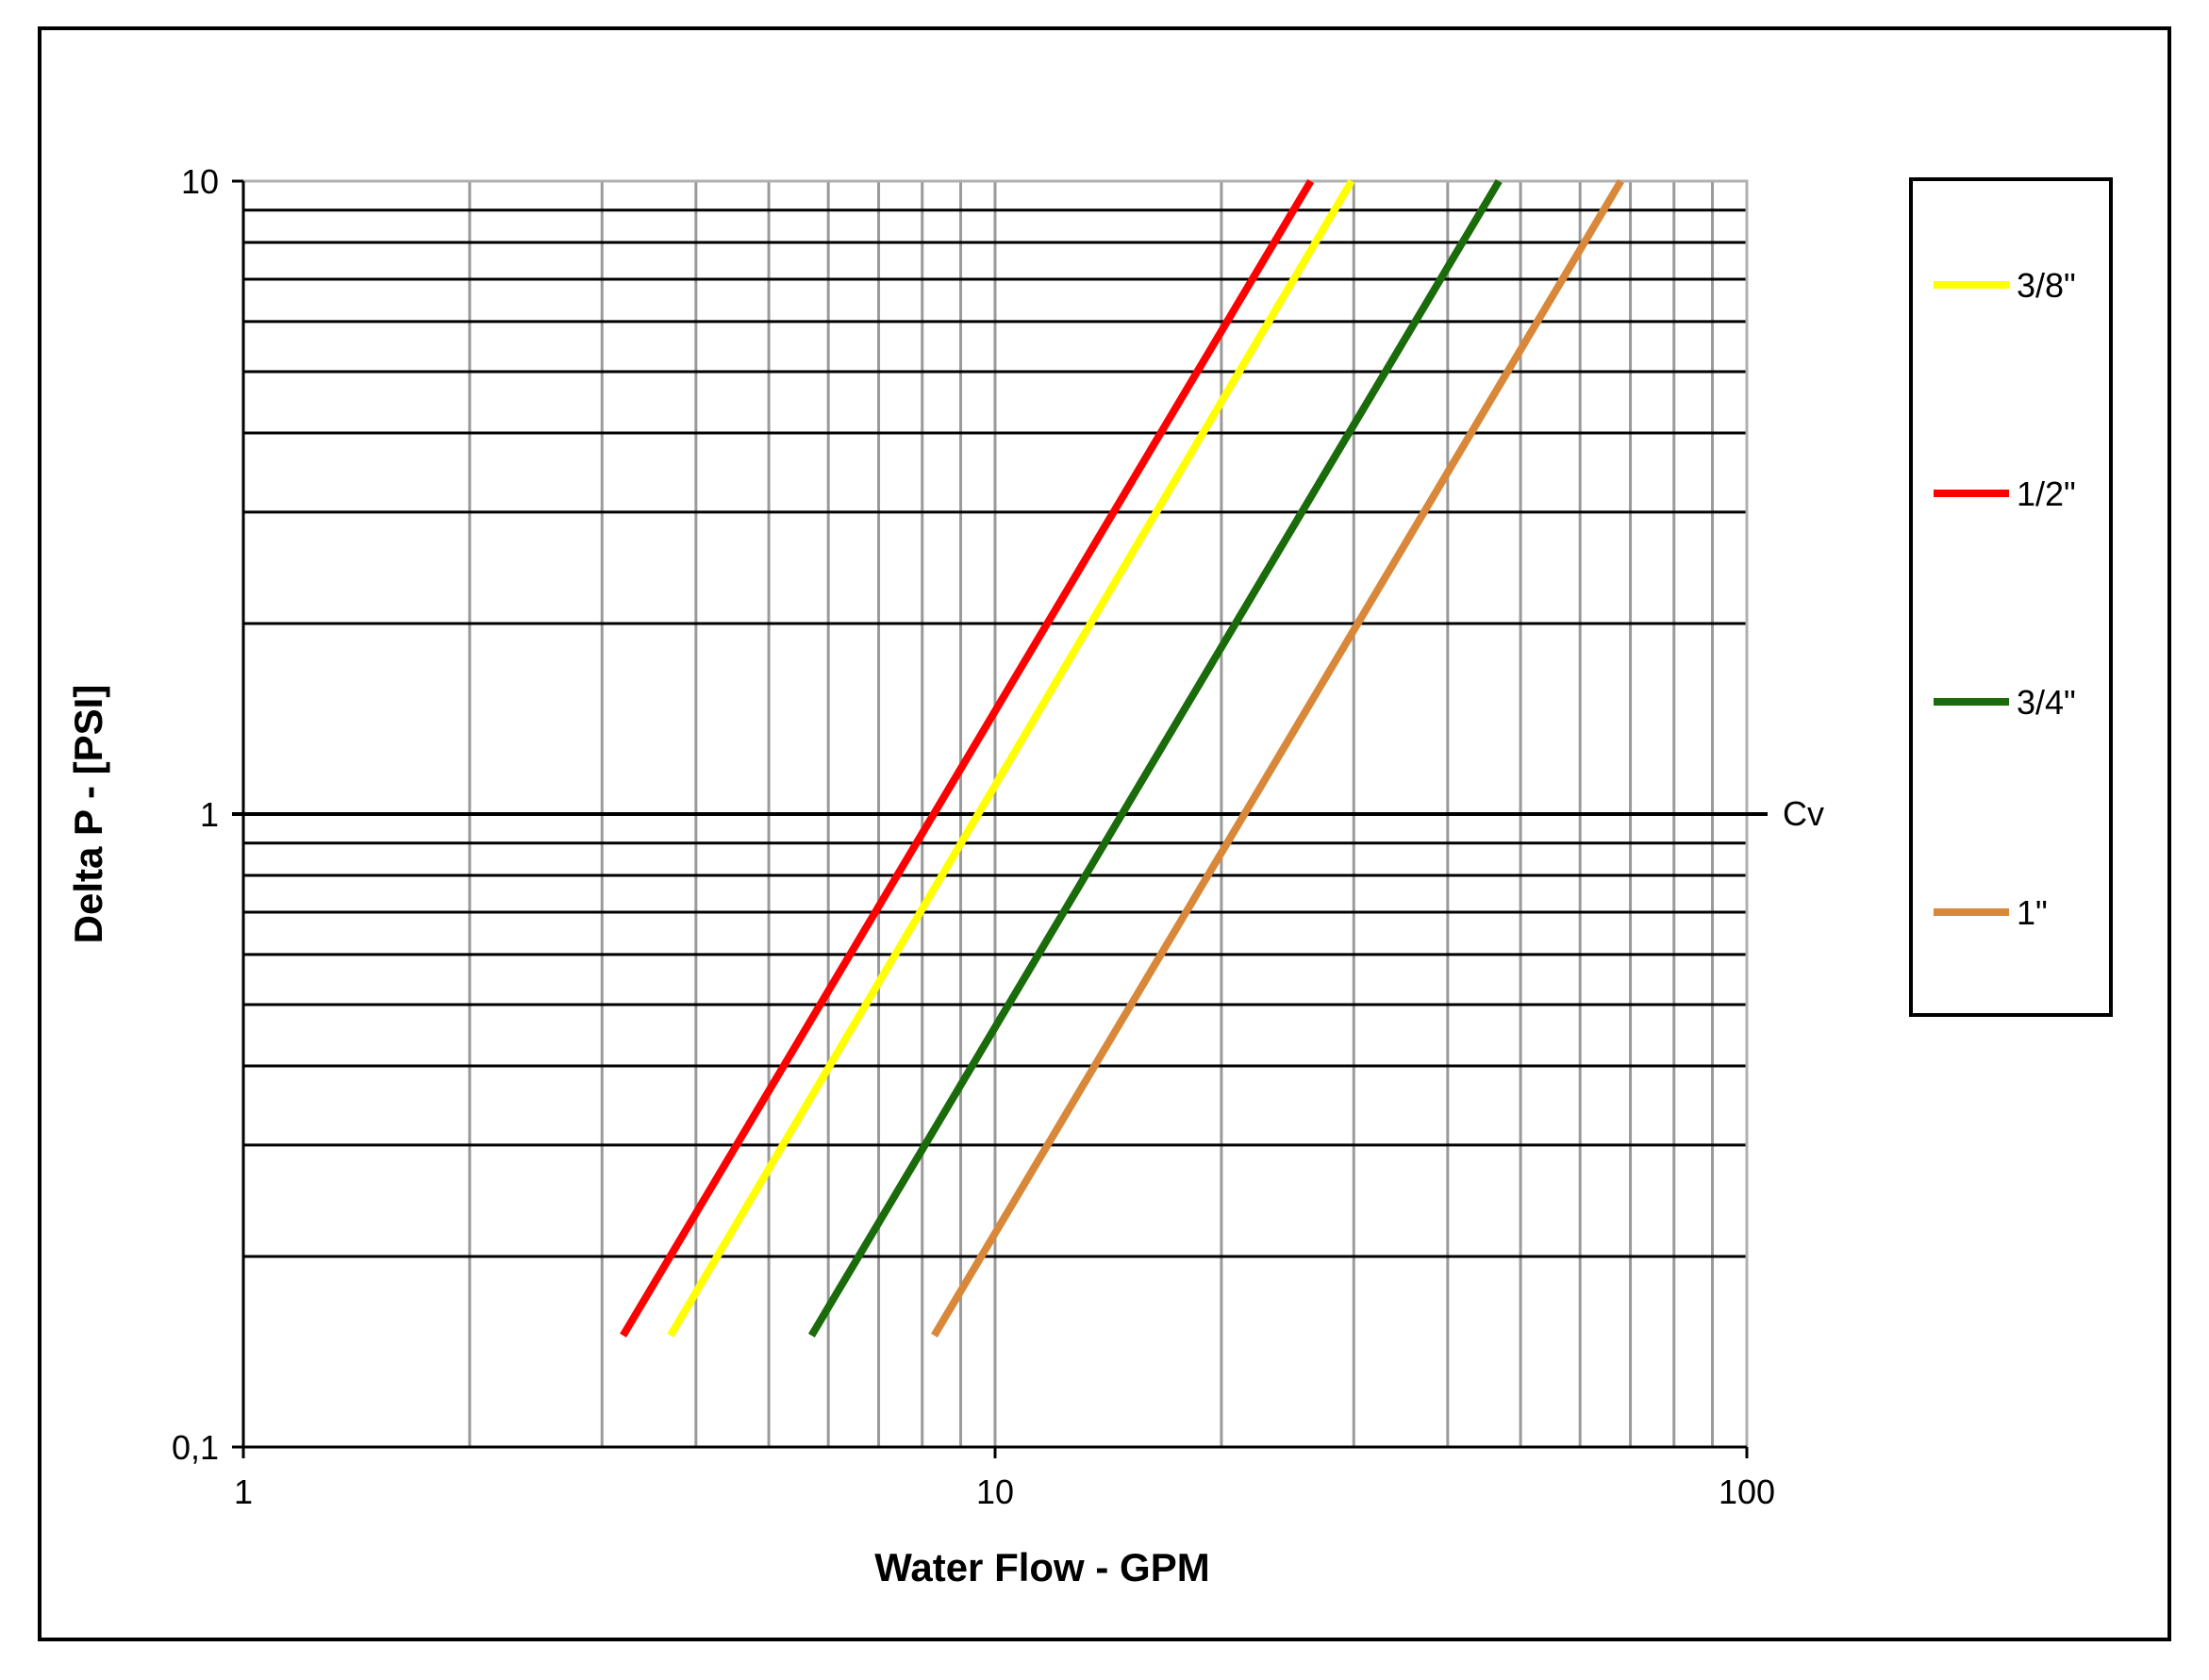 The width and height of the screenshot is (2209, 1680). What do you see at coordinates (2047, 494) in the screenshot?
I see `legend-label: 1/2"` at bounding box center [2047, 494].